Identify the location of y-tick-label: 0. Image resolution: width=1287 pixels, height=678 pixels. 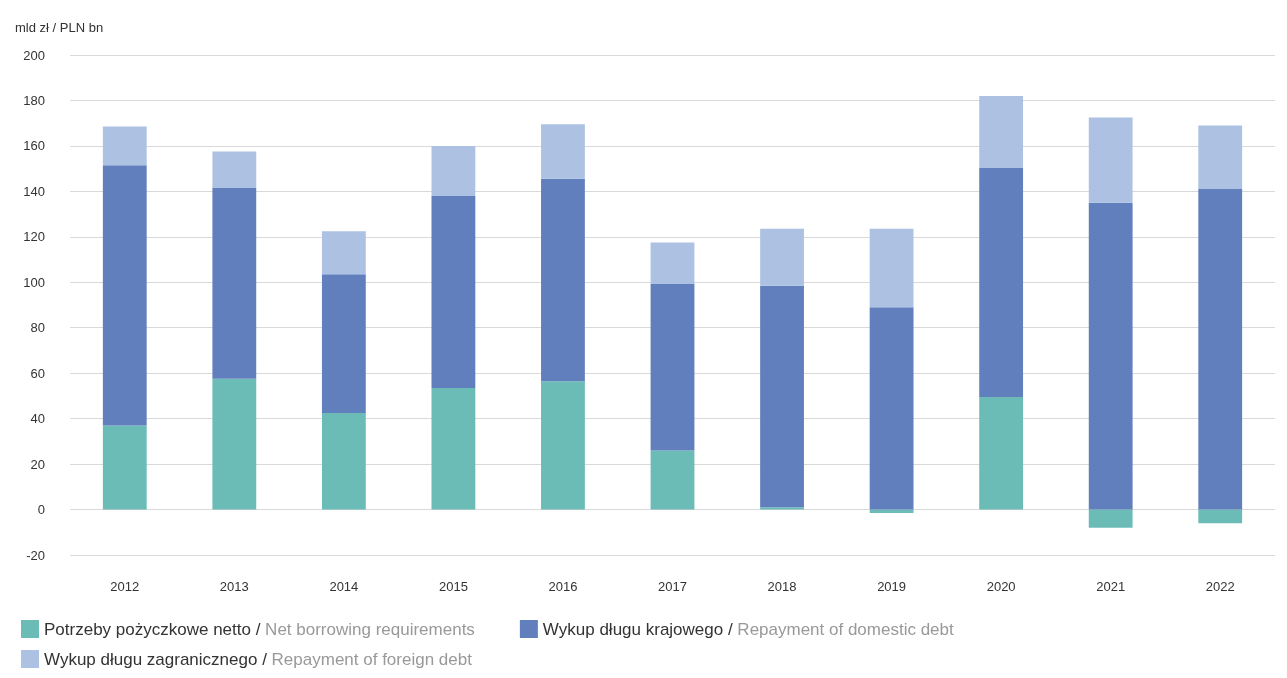
(41, 510).